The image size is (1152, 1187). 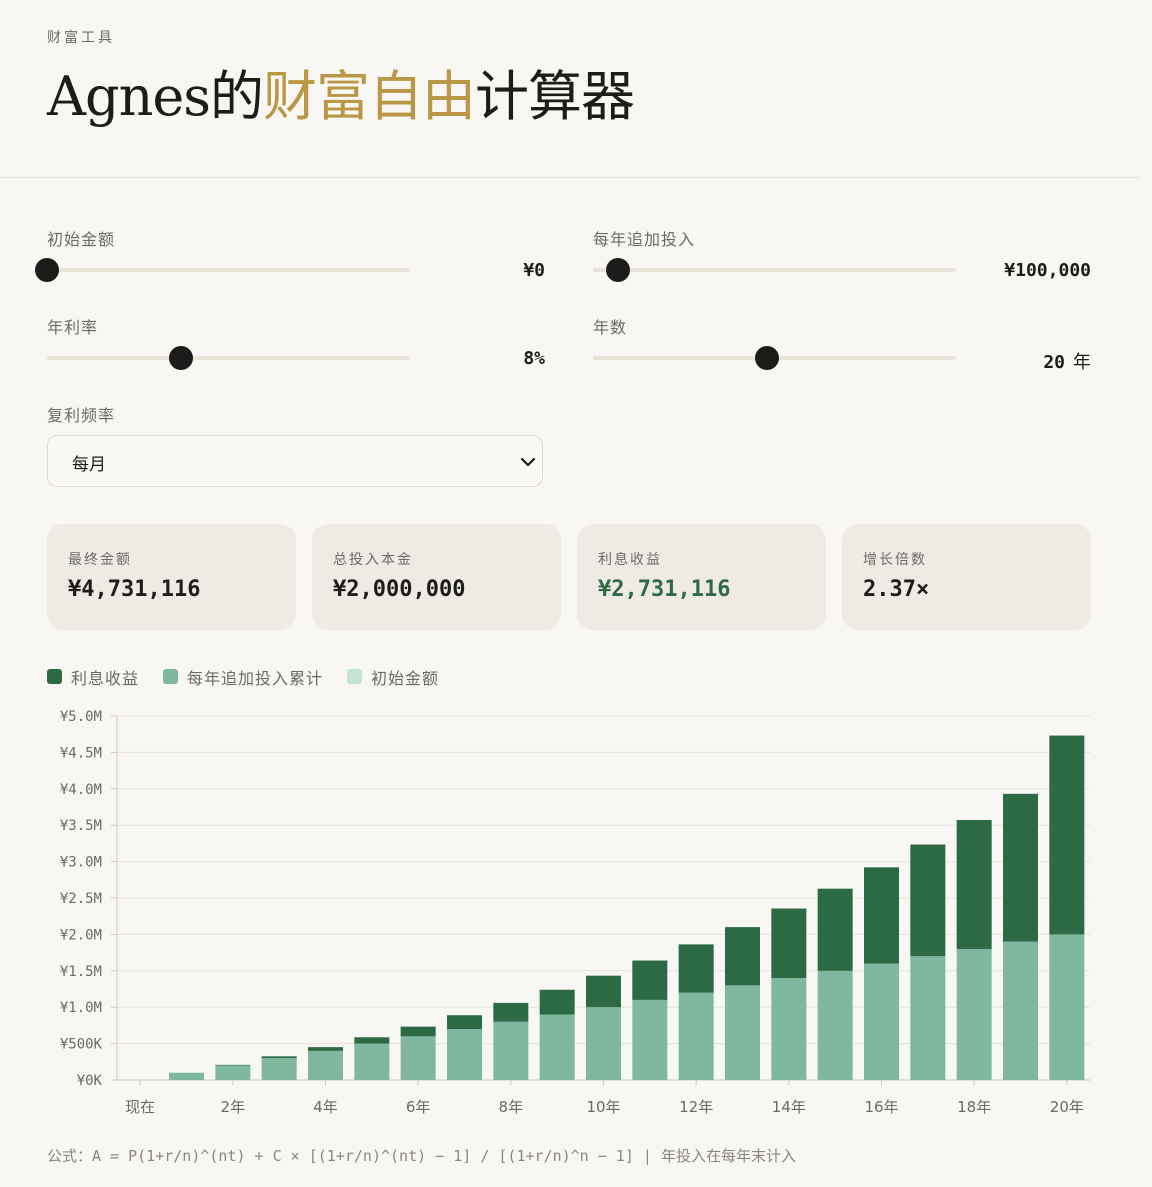 I want to click on y-tick-label: ¥2.0M, so click(x=81, y=935).